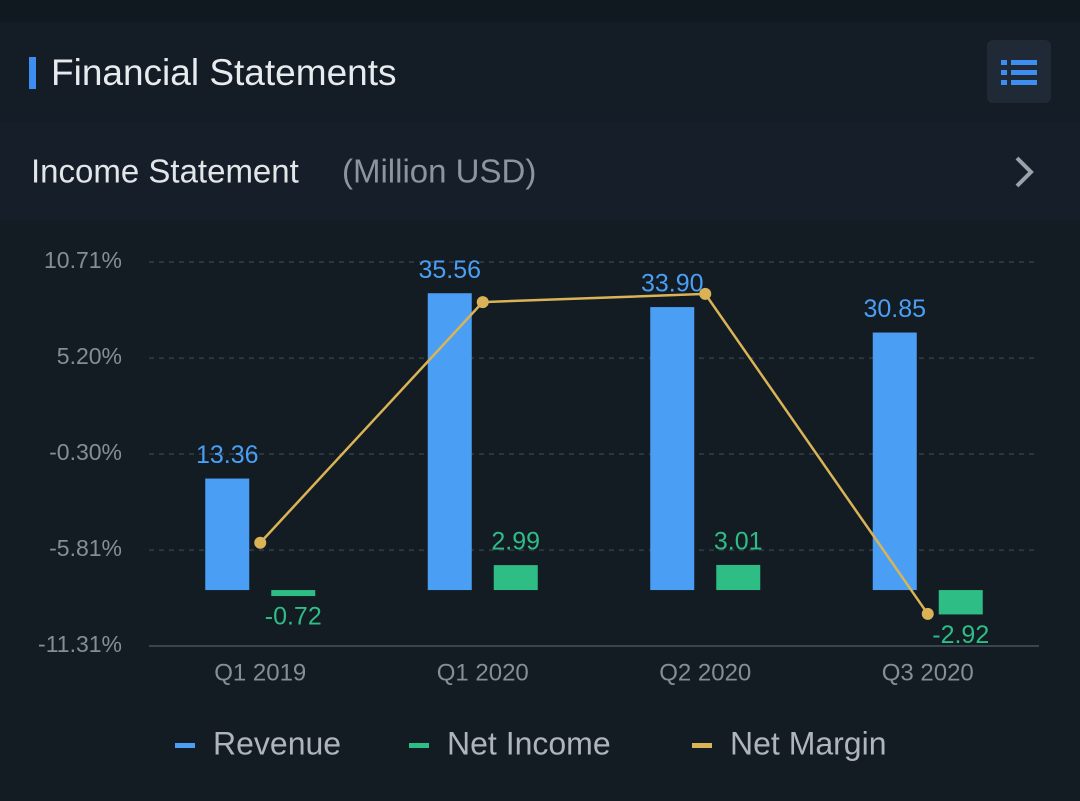  I want to click on y-tick-label: -11.31%, so click(80, 644).